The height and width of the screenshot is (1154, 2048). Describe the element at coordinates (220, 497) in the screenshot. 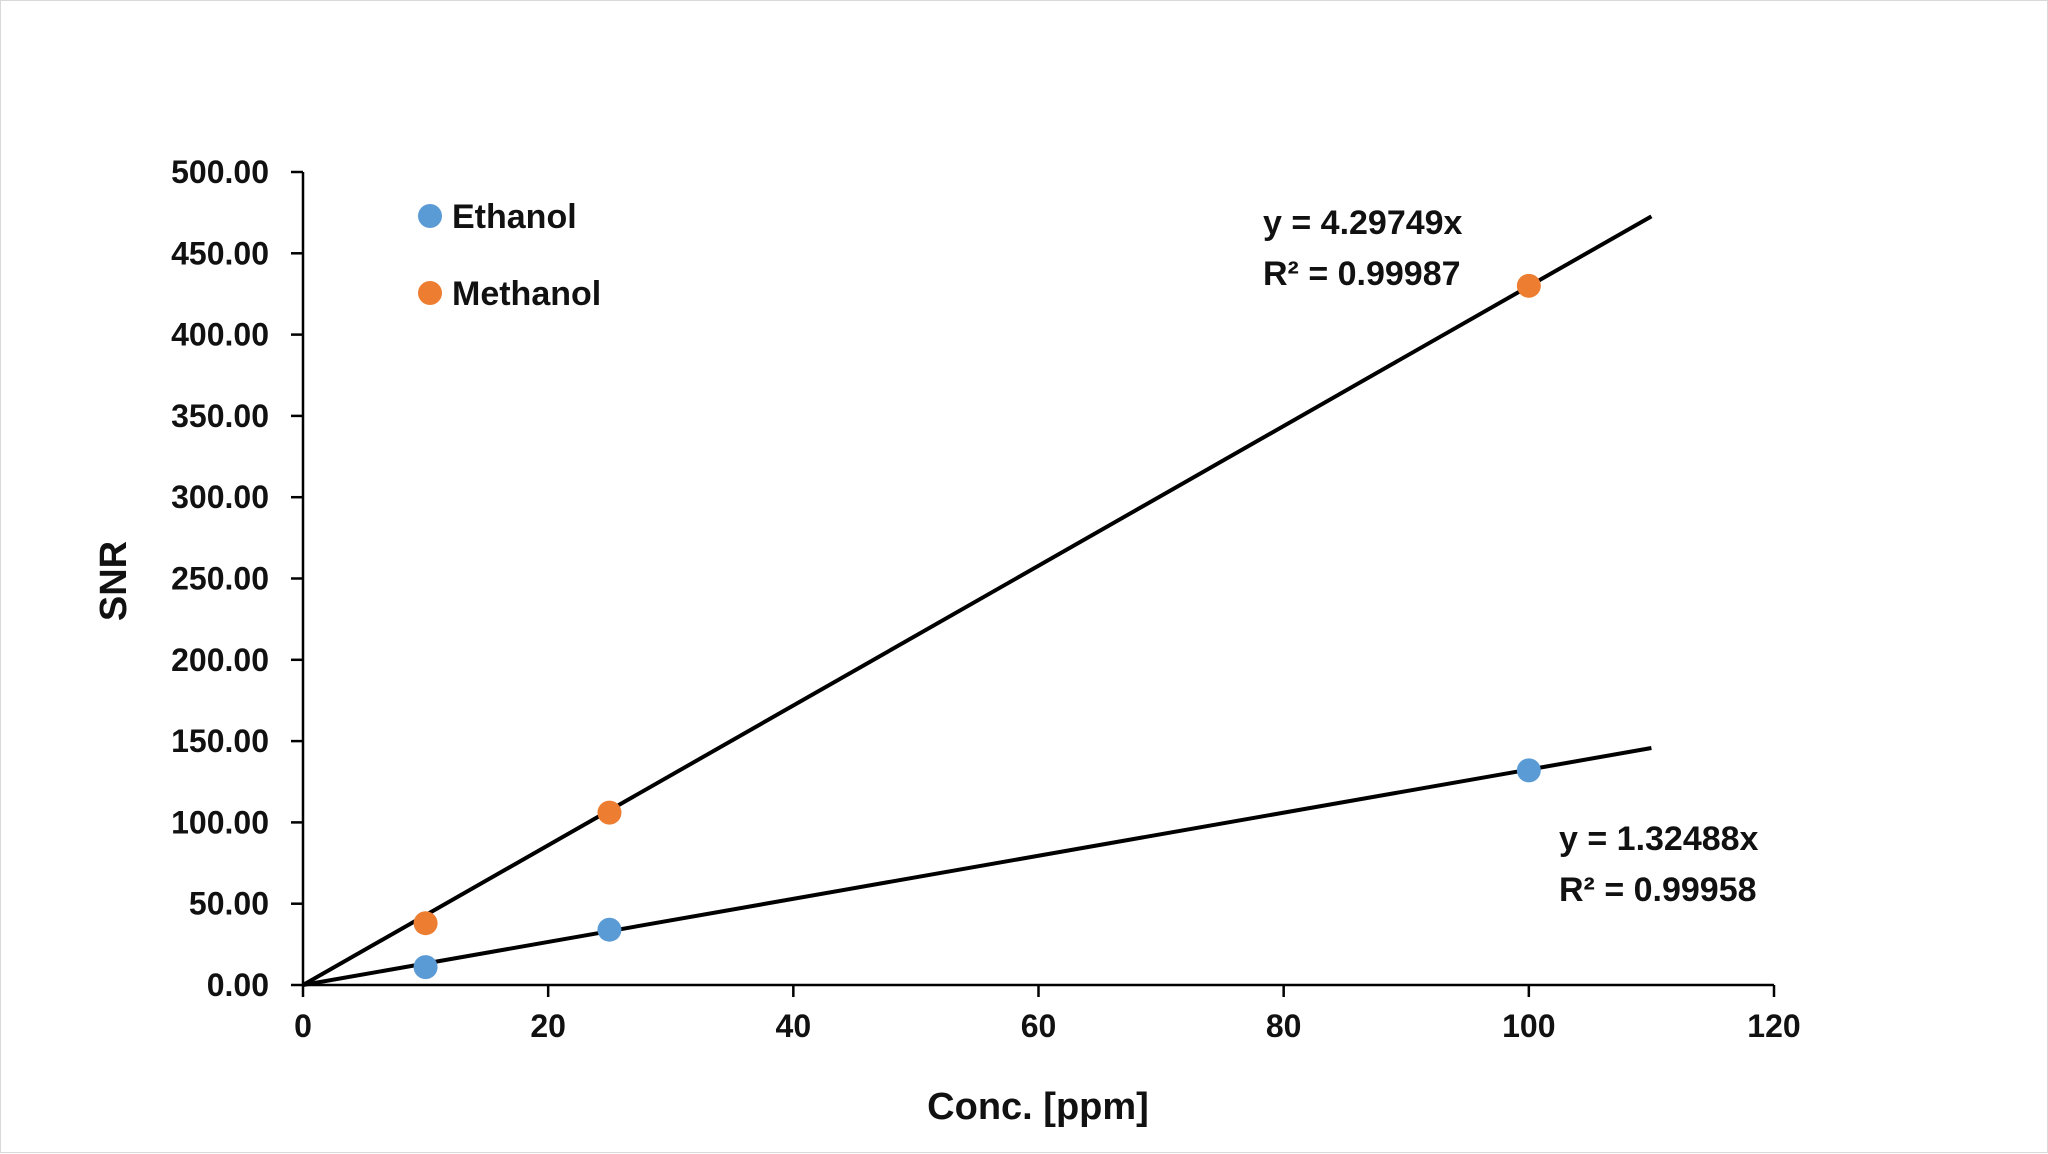

I see `y-tick-label: 300.00` at that location.